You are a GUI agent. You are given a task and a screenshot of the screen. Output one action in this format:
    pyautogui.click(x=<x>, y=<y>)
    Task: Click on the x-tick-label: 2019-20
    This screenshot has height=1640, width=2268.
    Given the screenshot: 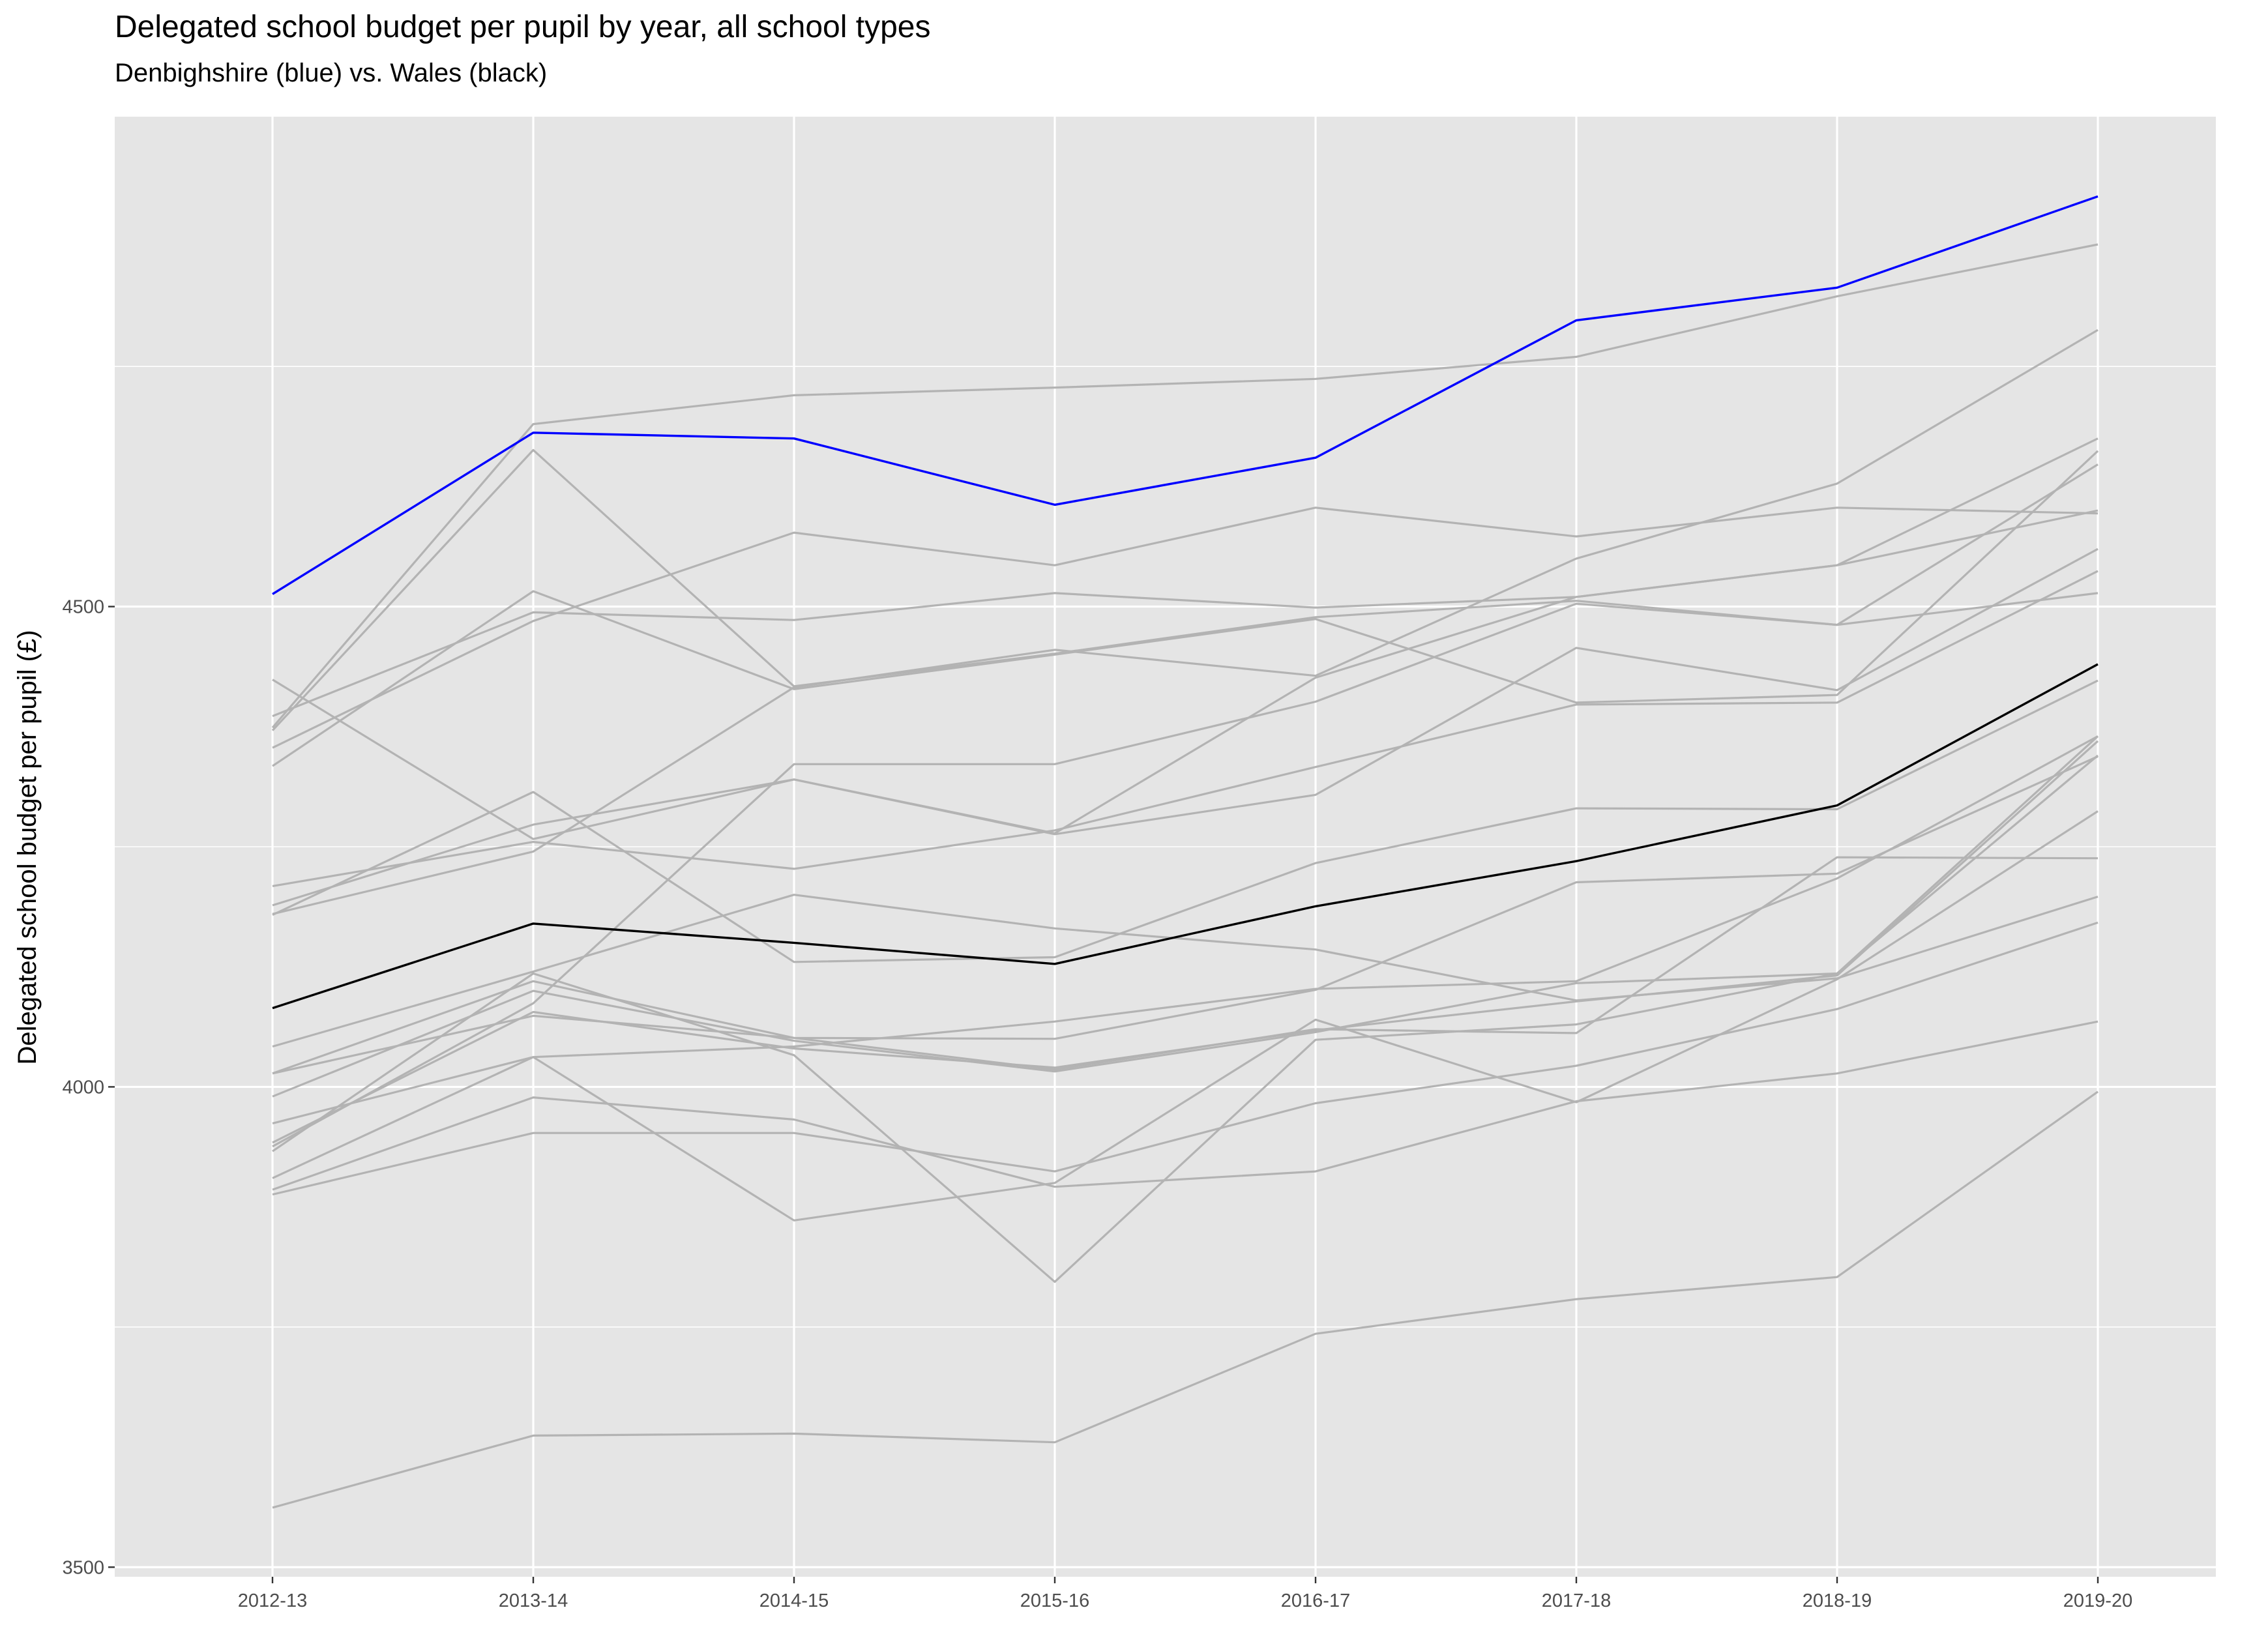 What is the action you would take?
    pyautogui.click(x=2097, y=1600)
    